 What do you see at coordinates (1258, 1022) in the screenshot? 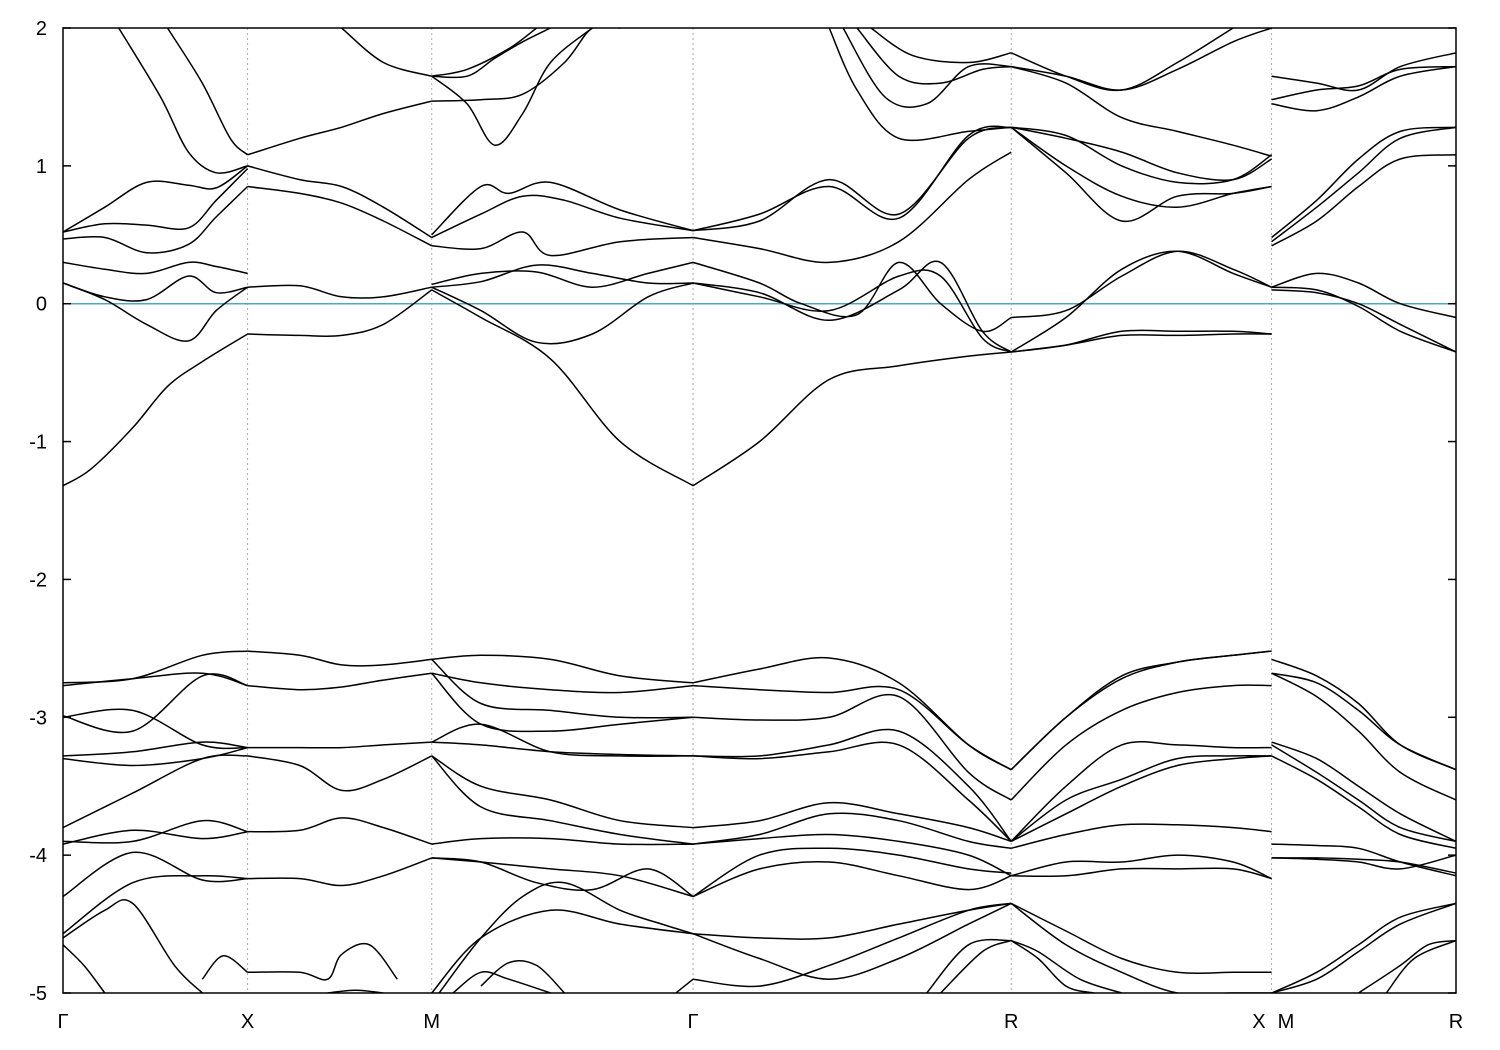
I see `x-tick-label: X` at bounding box center [1258, 1022].